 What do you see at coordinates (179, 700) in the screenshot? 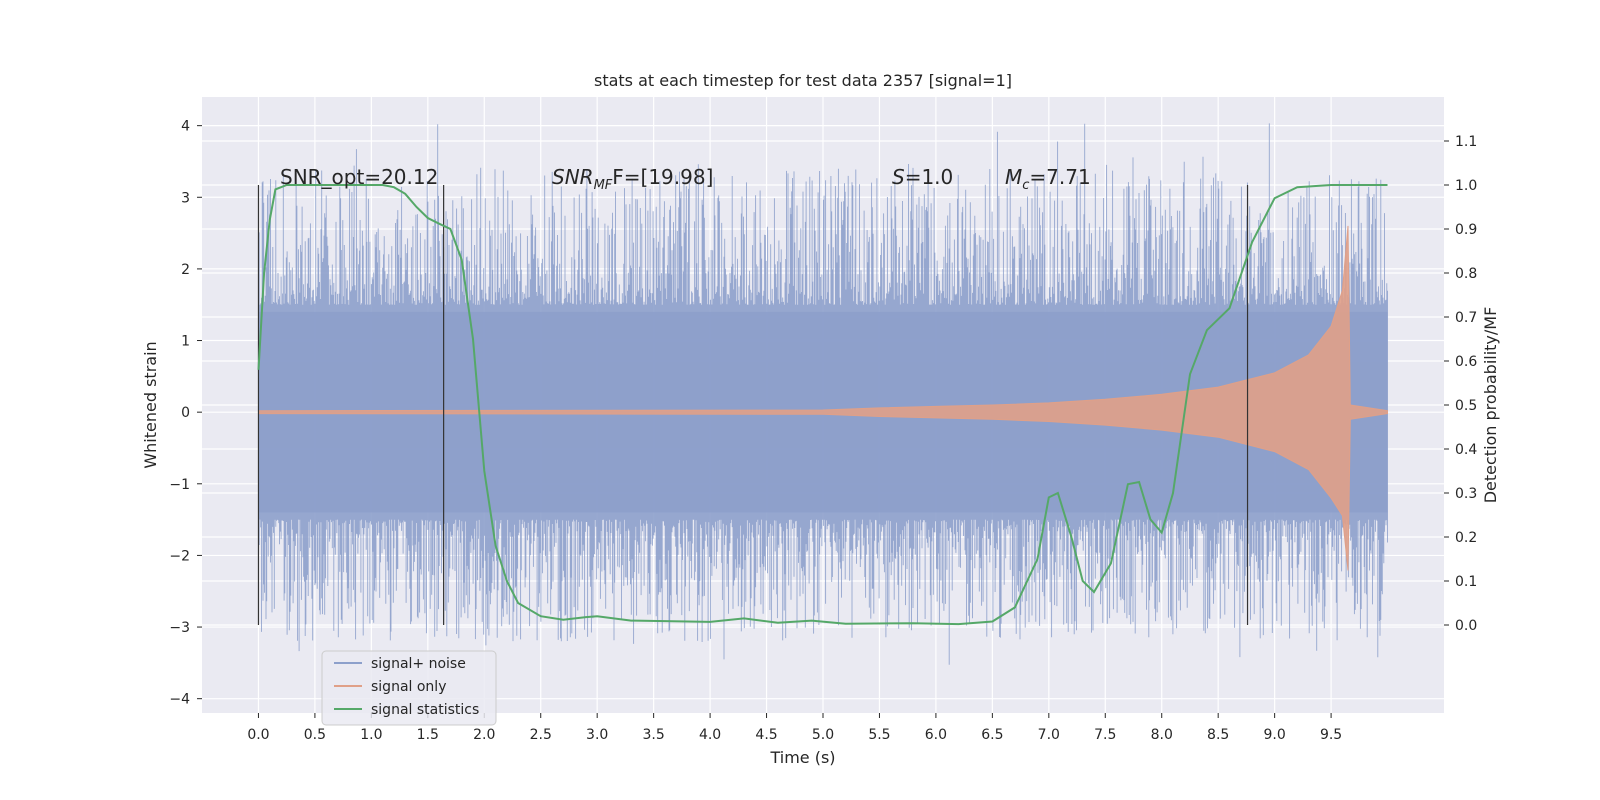
I see `y-tick-label: −4` at bounding box center [179, 700].